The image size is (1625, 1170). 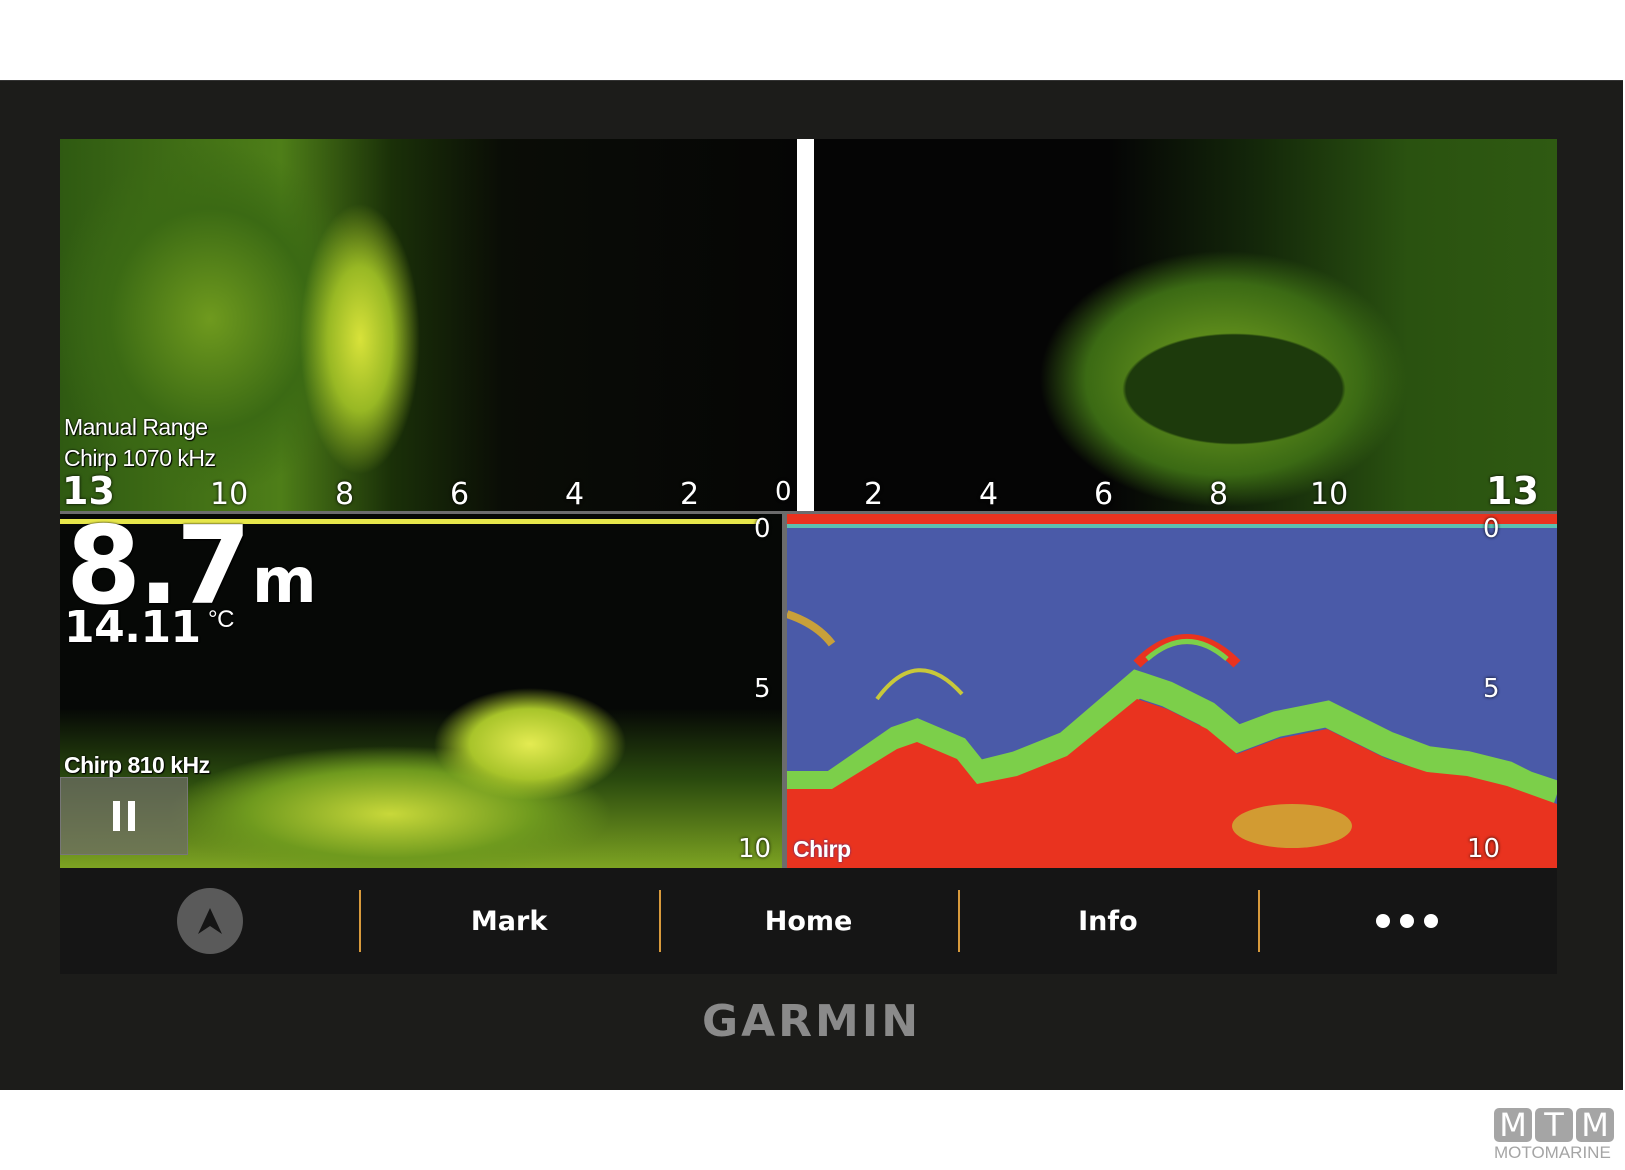 What do you see at coordinates (140, 458) in the screenshot?
I see `sidescan-frequency-label: Chirp 1070 kHz` at bounding box center [140, 458].